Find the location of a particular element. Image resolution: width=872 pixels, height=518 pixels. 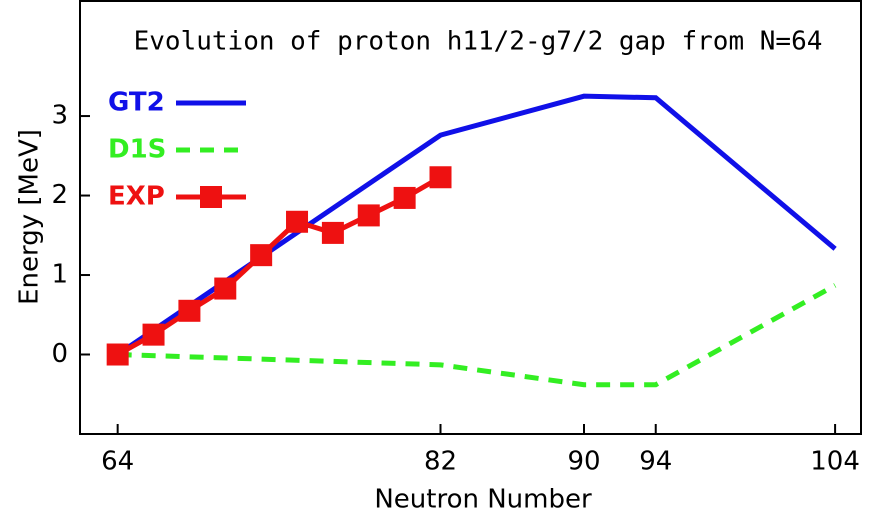

x-tick-label: 94 is located at coordinates (655, 462).